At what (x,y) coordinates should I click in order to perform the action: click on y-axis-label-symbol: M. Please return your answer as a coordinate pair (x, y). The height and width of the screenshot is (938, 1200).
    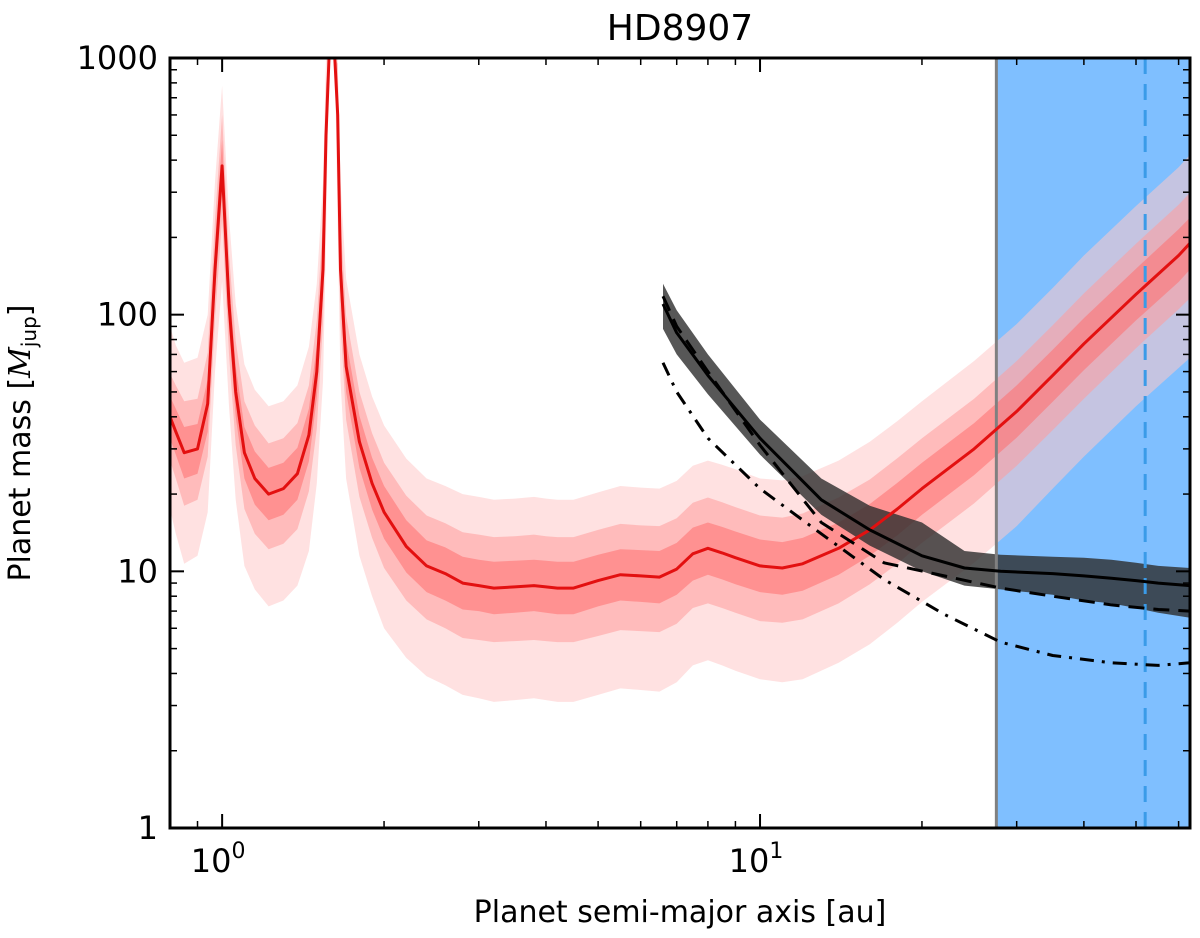
    Looking at the image, I should click on (20, 362).